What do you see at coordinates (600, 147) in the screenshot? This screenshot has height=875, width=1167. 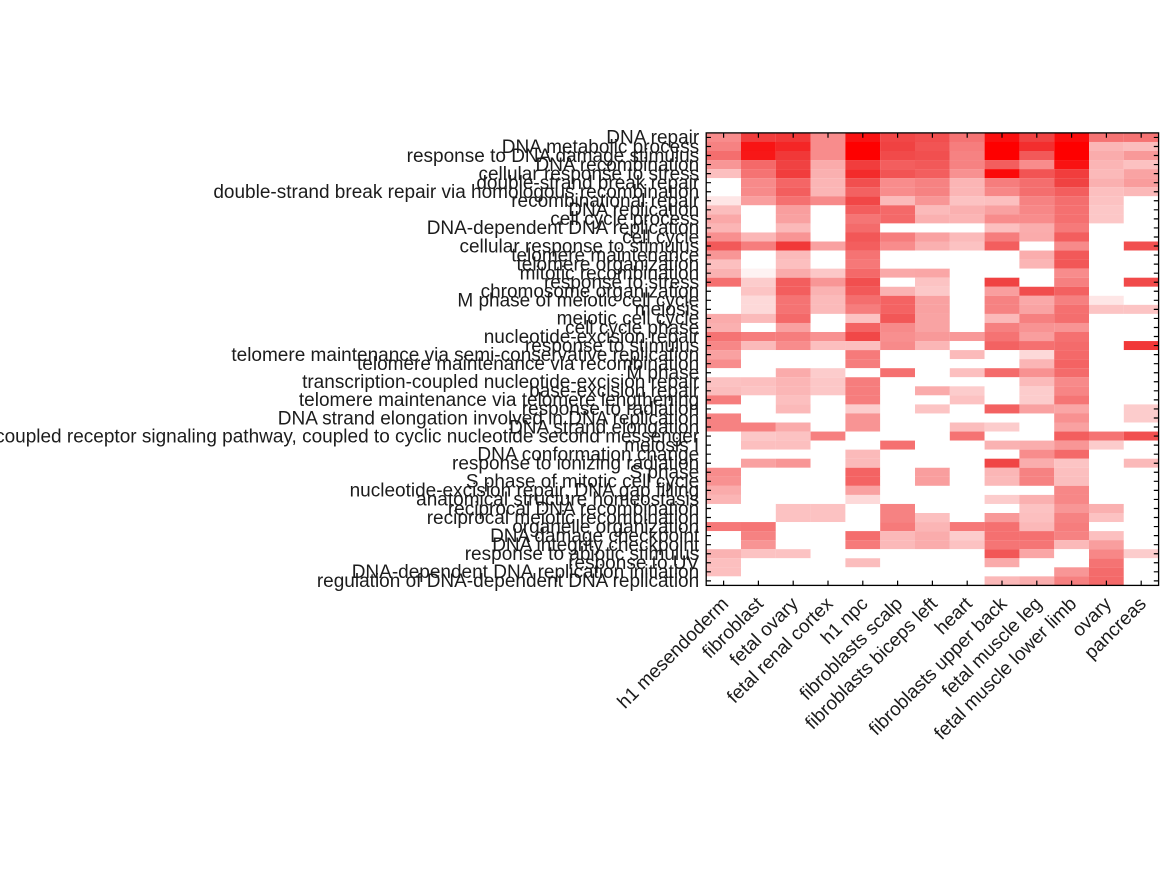 I see `svg-text: DNA metabolic process` at bounding box center [600, 147].